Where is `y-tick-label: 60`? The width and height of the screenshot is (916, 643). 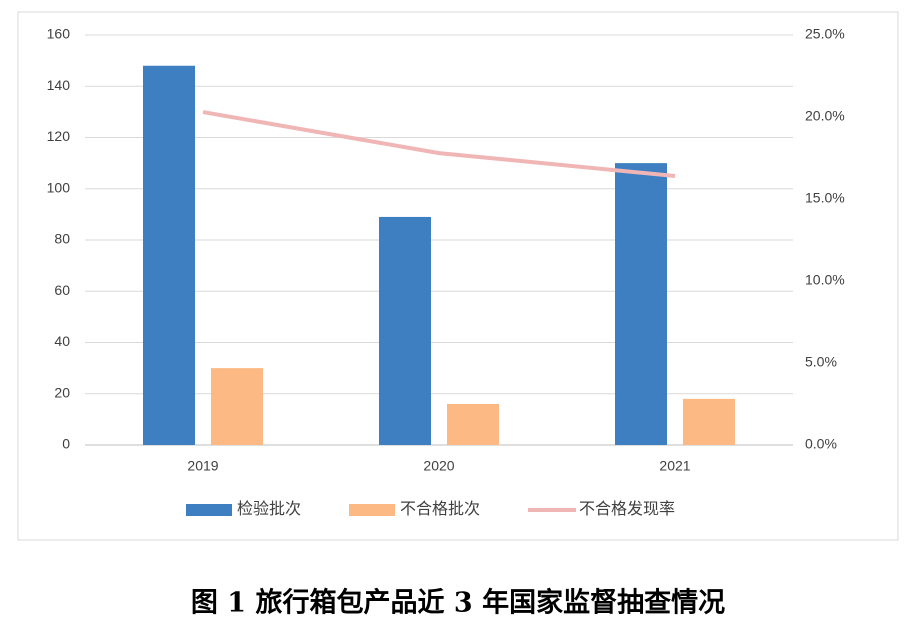 y-tick-label: 60 is located at coordinates (62, 290).